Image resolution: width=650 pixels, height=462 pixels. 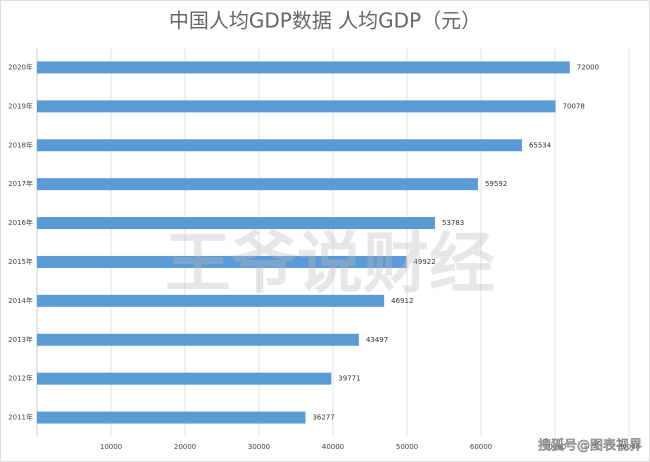 I want to click on value-label: 49922, so click(x=424, y=262).